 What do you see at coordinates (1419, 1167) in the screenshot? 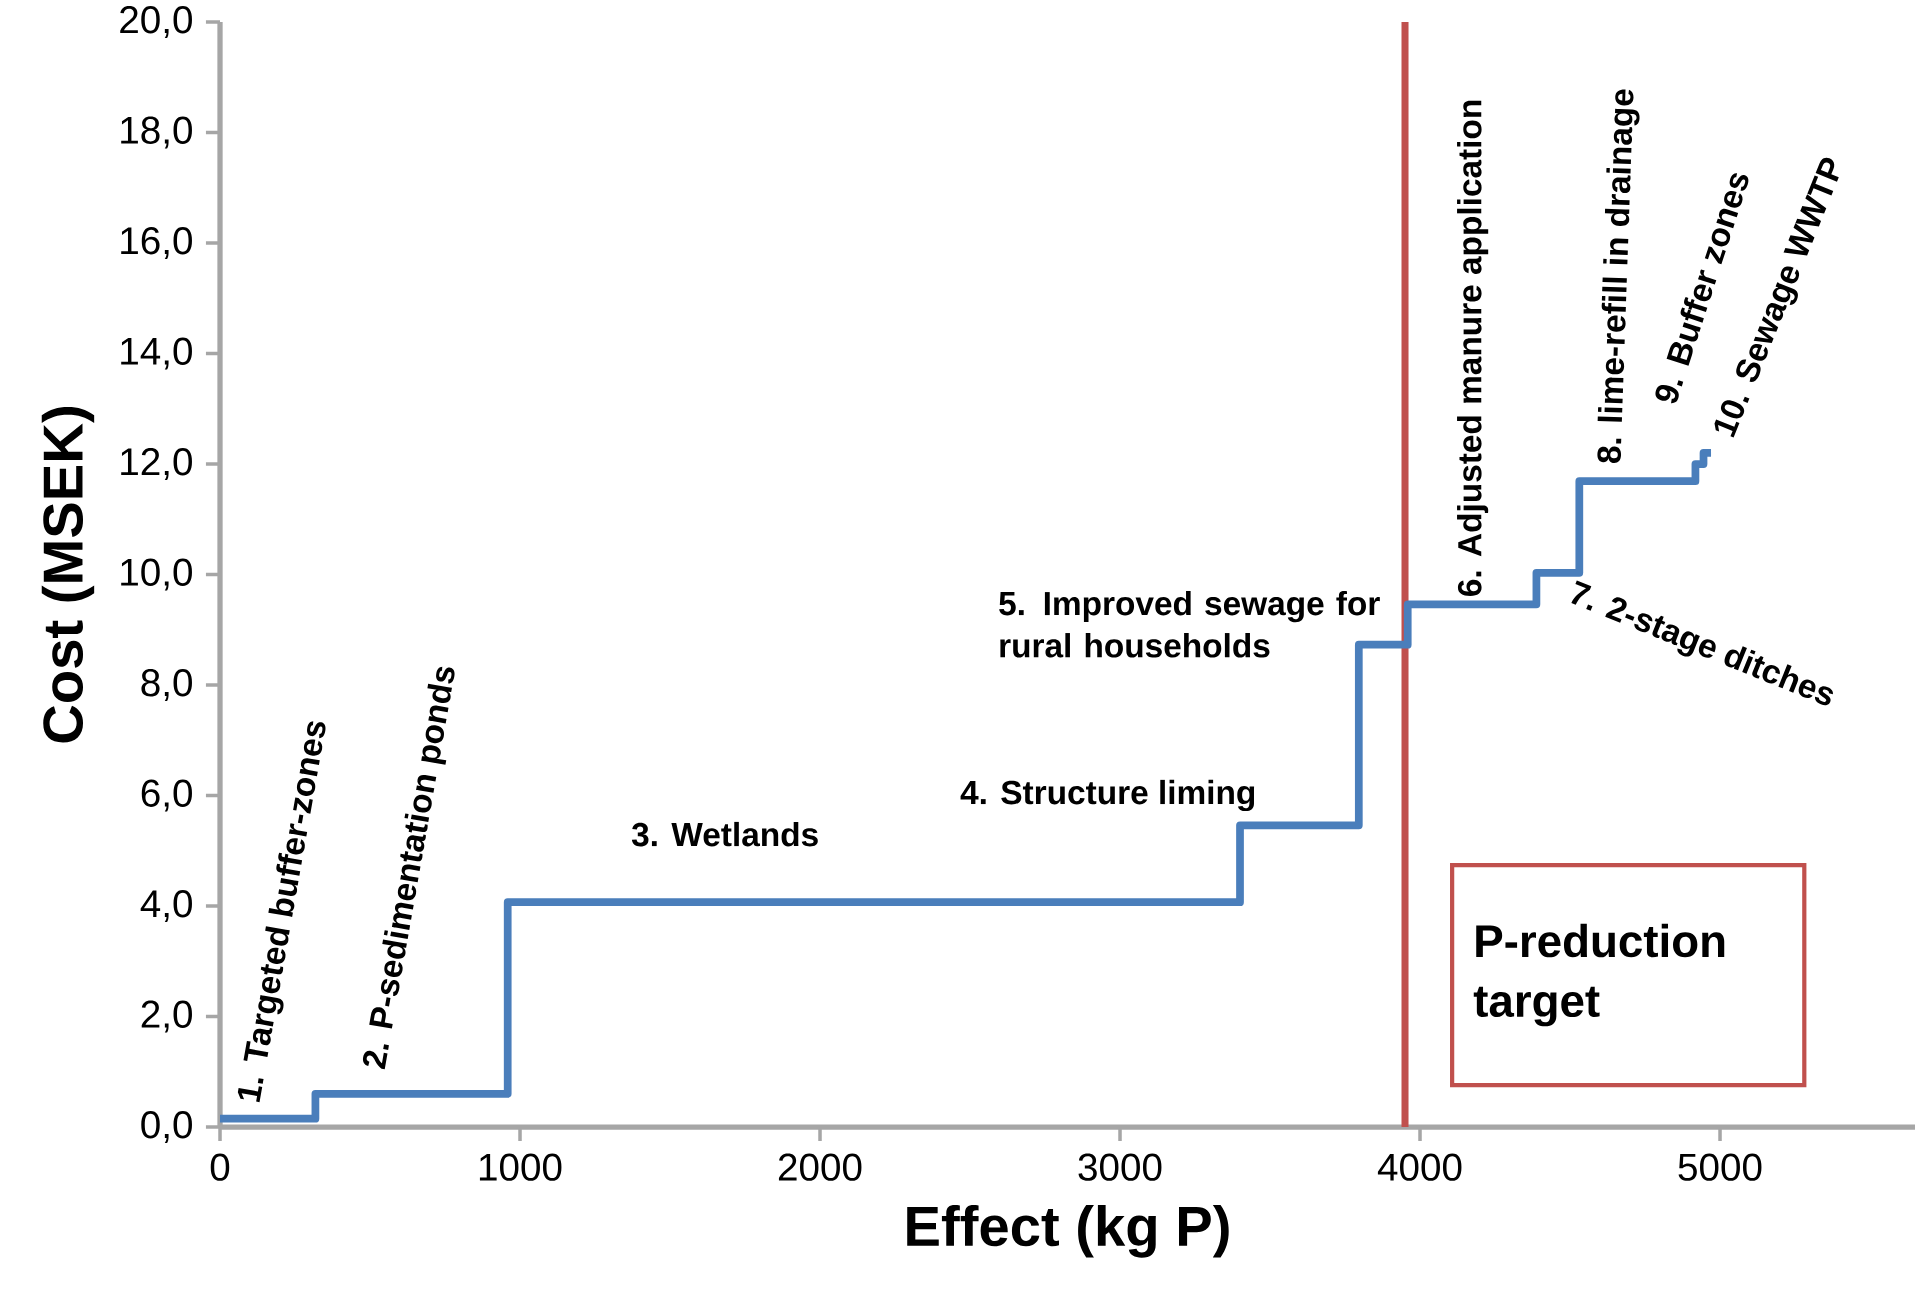
I see `x-tick-label: 4000` at bounding box center [1419, 1167].